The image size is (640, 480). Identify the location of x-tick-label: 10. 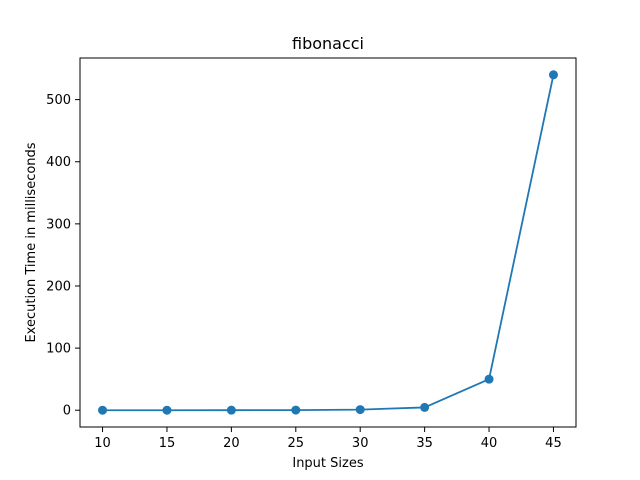
(102, 443).